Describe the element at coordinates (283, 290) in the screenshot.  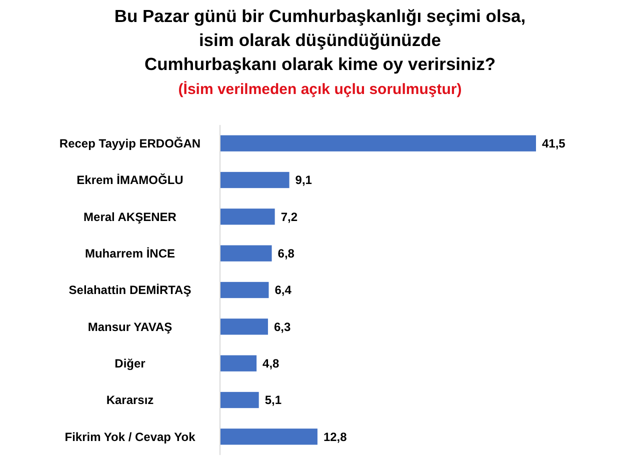
I see `data-label: 6,4` at that location.